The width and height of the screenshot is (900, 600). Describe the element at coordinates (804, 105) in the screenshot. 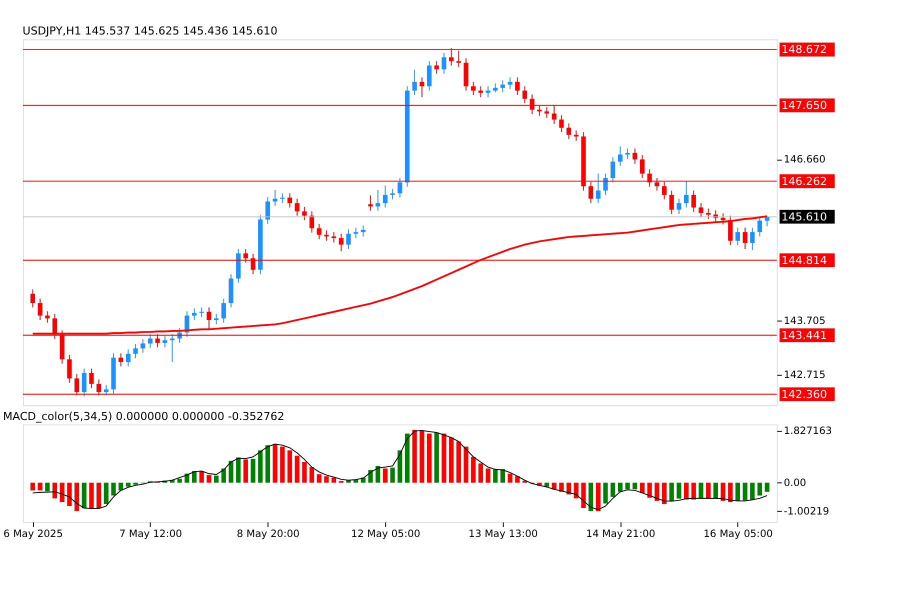

I see `ref-line-label: 147.650` at that location.